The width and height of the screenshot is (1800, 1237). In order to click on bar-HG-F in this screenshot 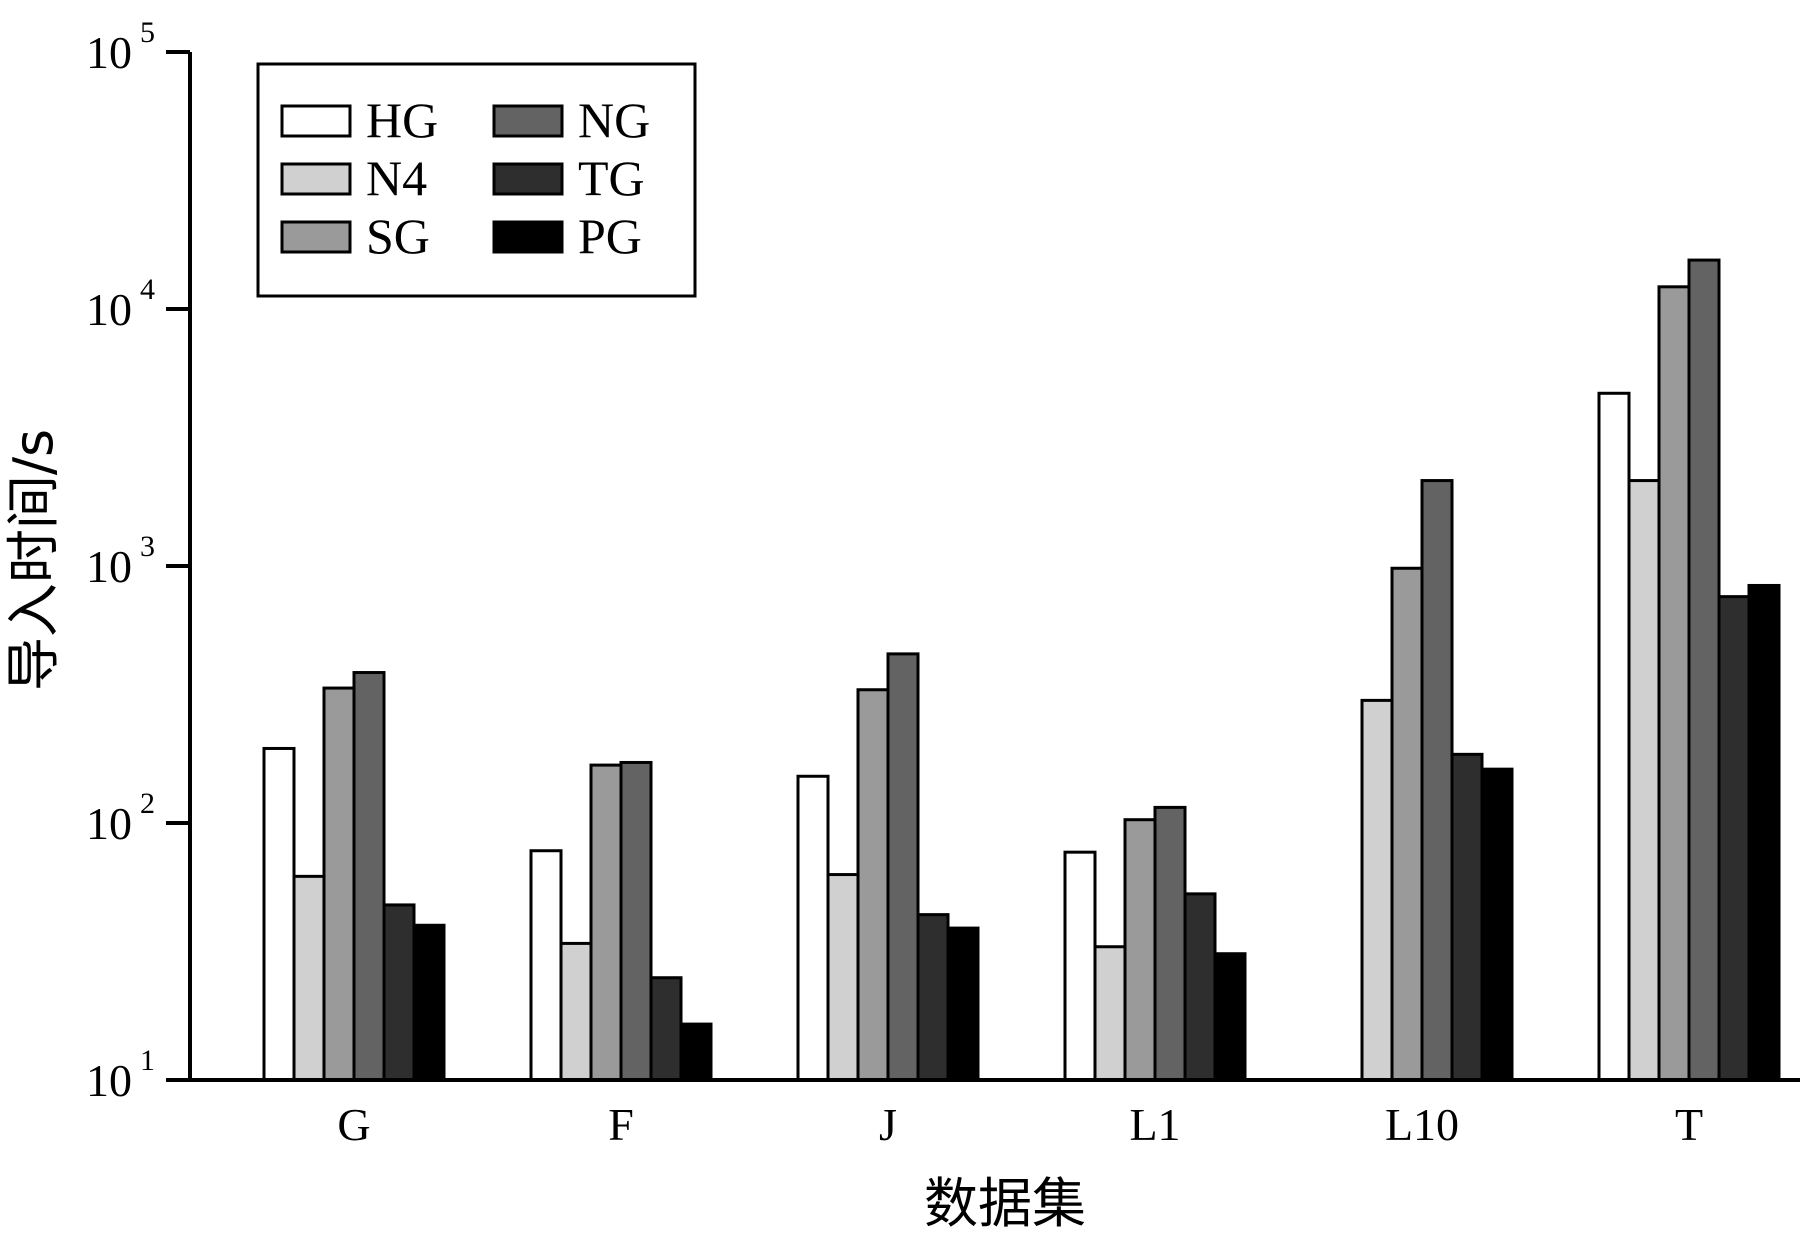, I will do `click(546, 965)`.